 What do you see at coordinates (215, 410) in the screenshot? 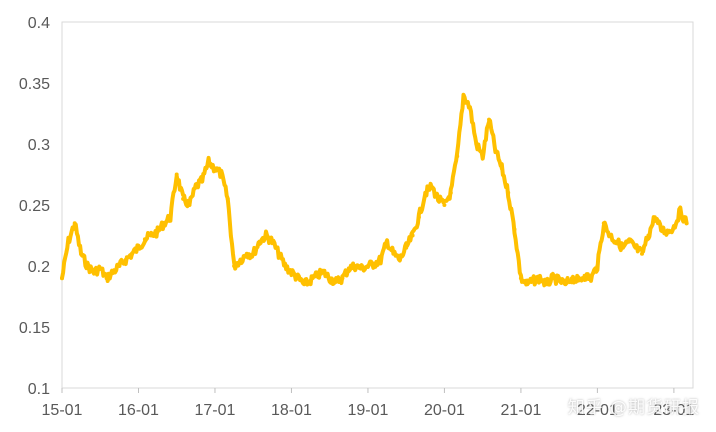
I see `x-tick-label: 17-01` at bounding box center [215, 410].